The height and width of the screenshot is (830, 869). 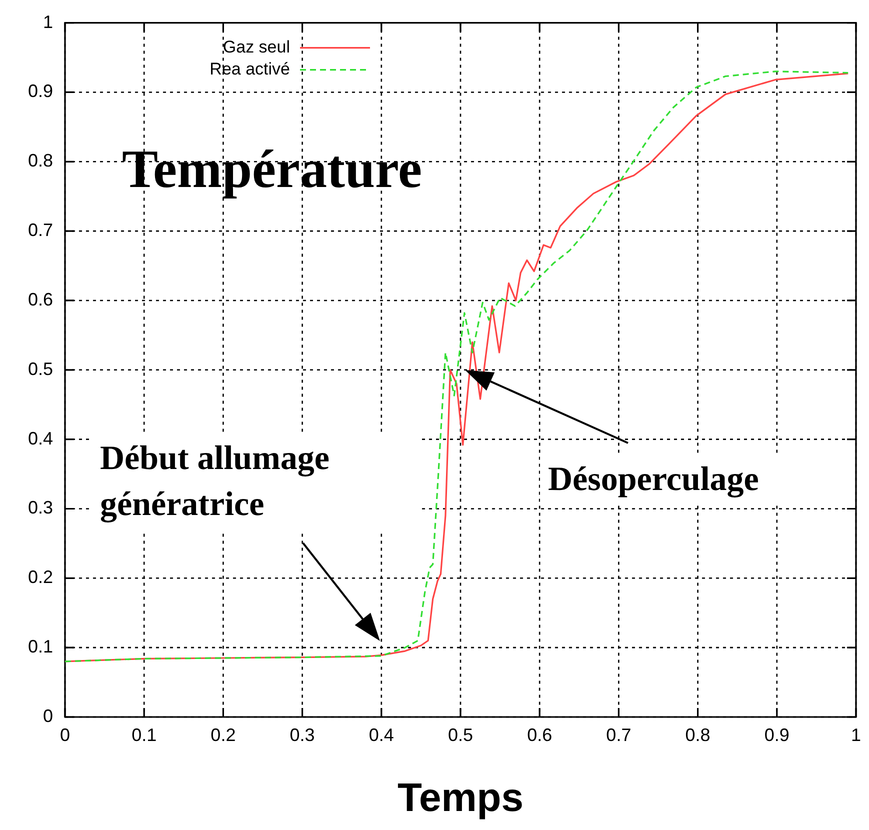 I want to click on y-tick-label: 0.5, so click(x=40, y=368).